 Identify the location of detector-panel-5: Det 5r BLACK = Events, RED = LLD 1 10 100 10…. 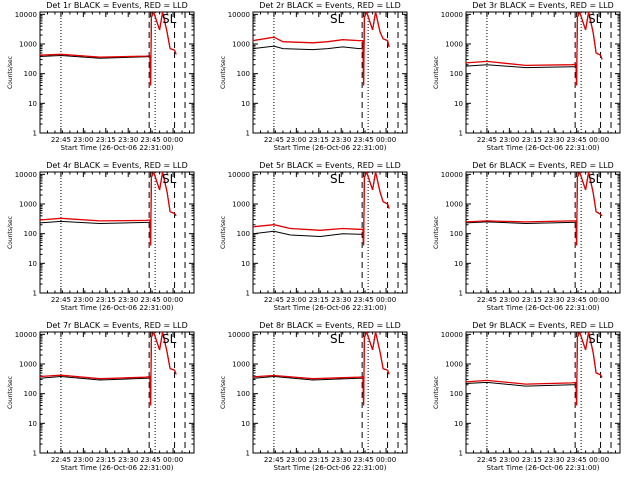
(314, 236).